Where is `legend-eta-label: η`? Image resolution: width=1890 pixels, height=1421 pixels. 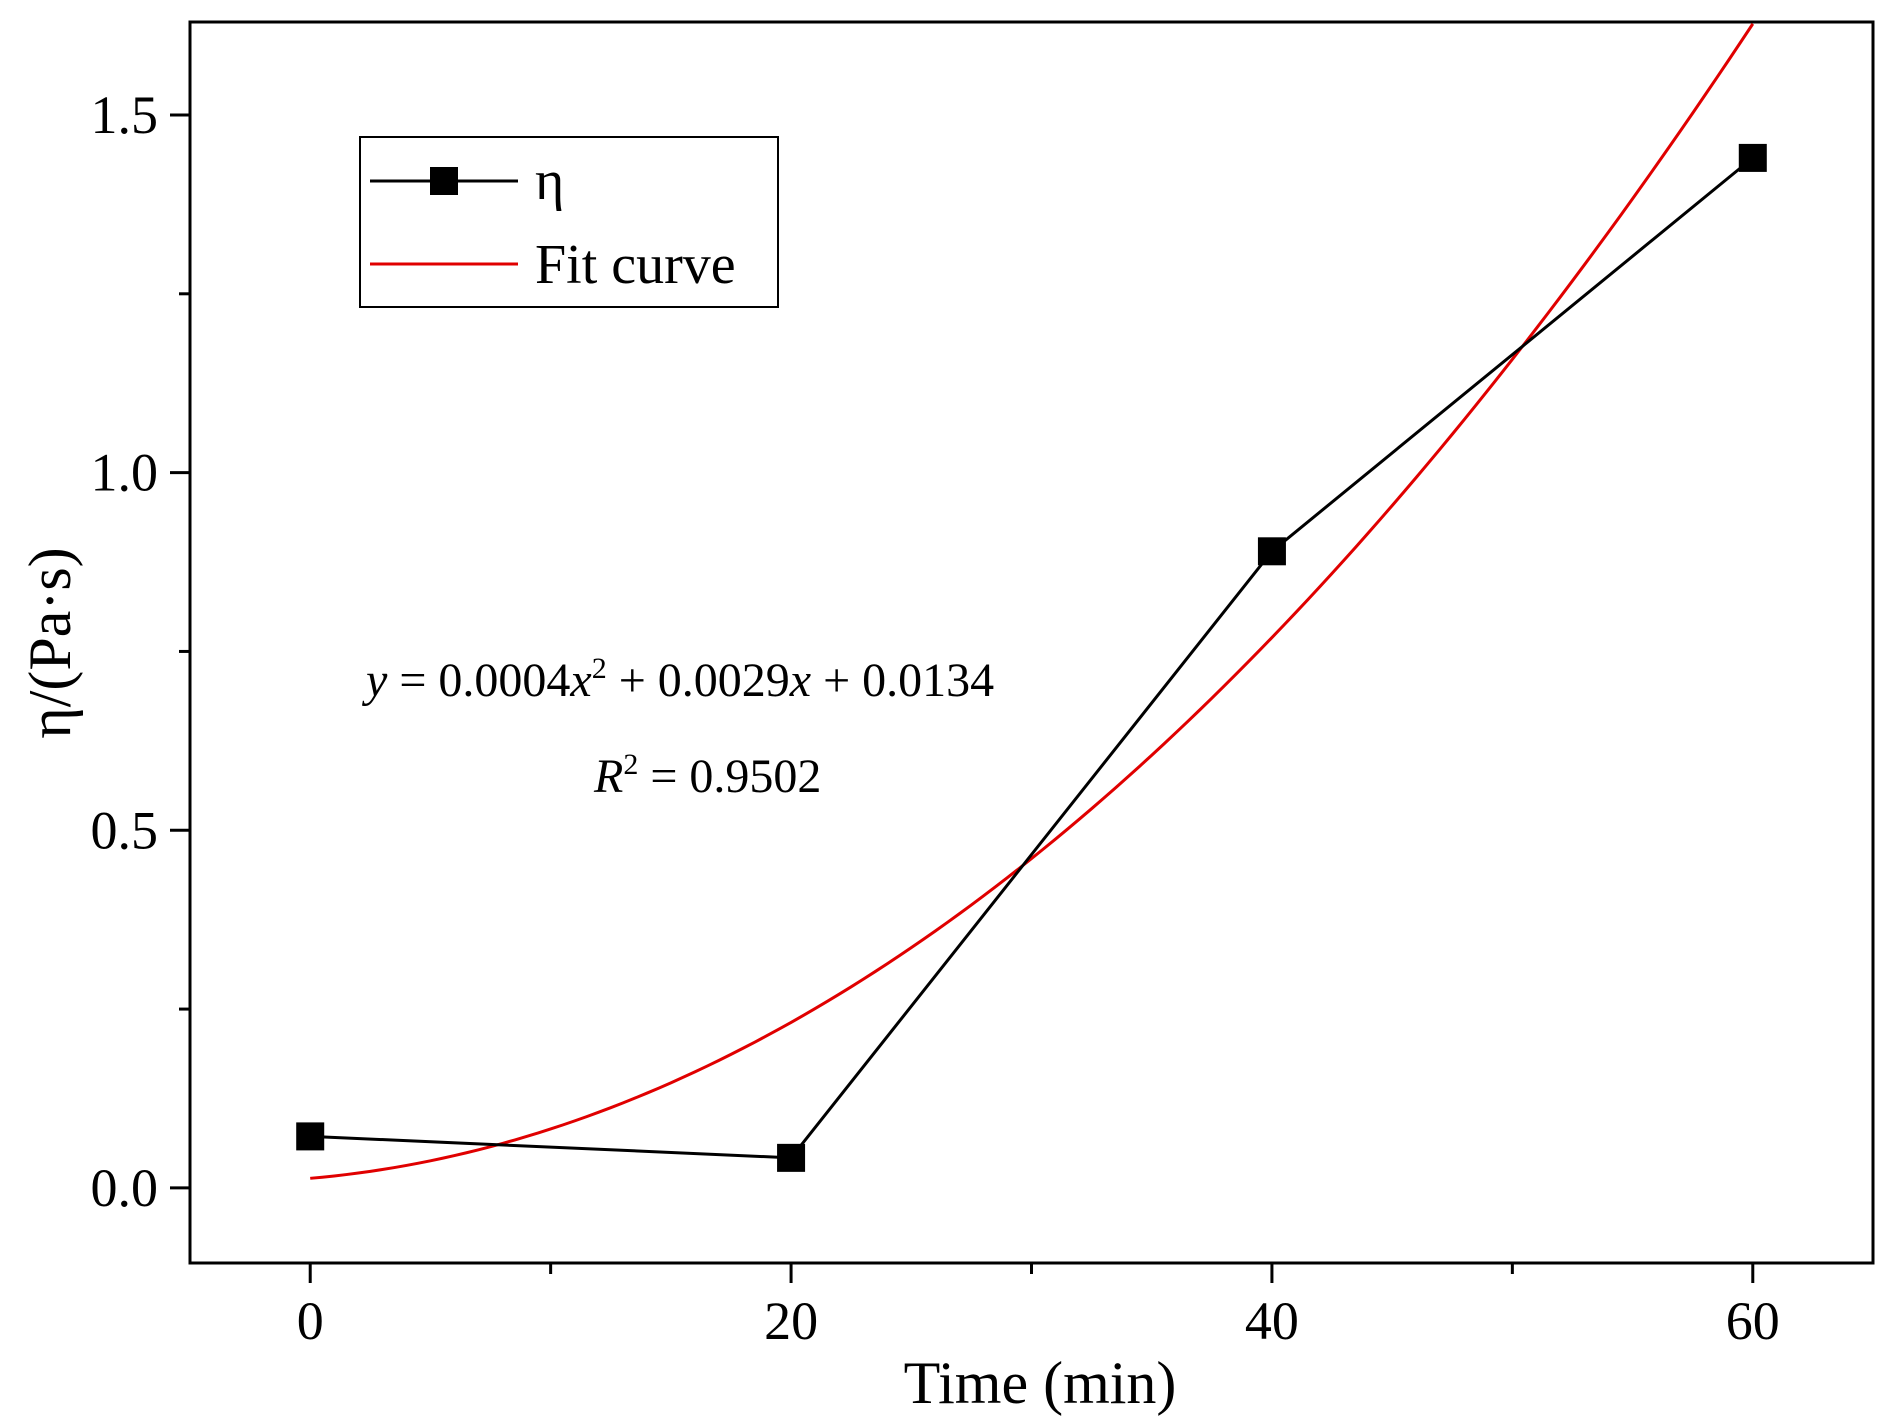
legend-eta-label: η is located at coordinates (549, 181).